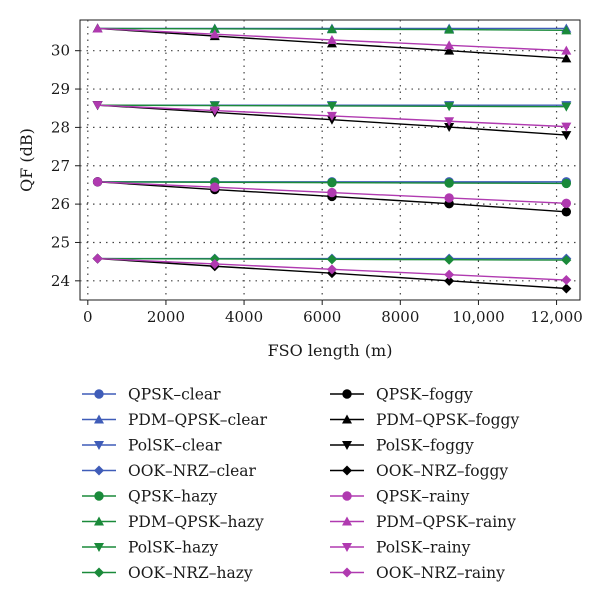 The image size is (600, 603). Describe the element at coordinates (173, 548) in the screenshot. I see `legend-label: PolSK–hazy` at that location.